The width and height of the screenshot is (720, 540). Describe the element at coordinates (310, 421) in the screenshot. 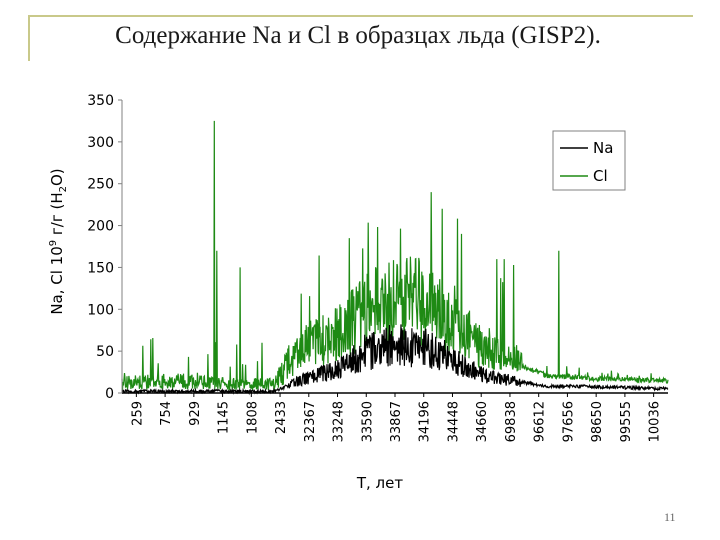

I see `x-tick-label: 32367` at that location.